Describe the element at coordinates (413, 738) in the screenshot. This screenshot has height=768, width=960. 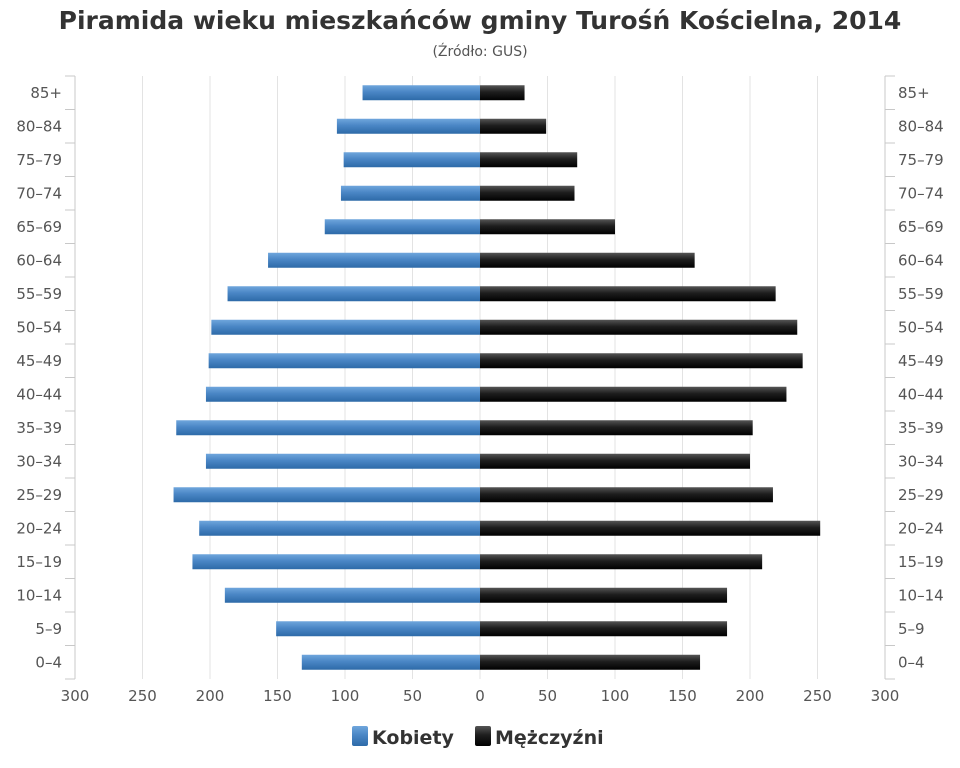
I see `legend-label-kobiety: Kobiety` at that location.